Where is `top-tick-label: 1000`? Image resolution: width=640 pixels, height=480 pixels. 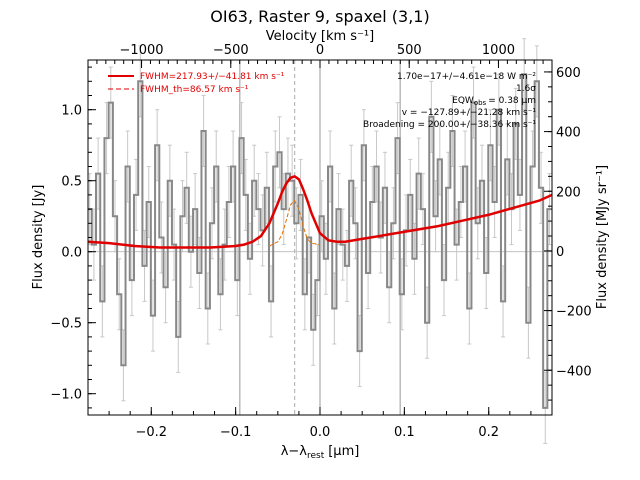
top-tick-label: 1000 is located at coordinates (498, 50).